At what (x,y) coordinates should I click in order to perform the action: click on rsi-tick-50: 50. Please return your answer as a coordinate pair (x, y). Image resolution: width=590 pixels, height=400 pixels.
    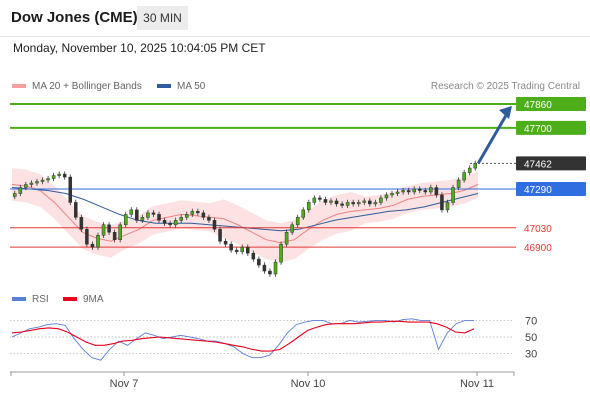
    Looking at the image, I should click on (531, 338).